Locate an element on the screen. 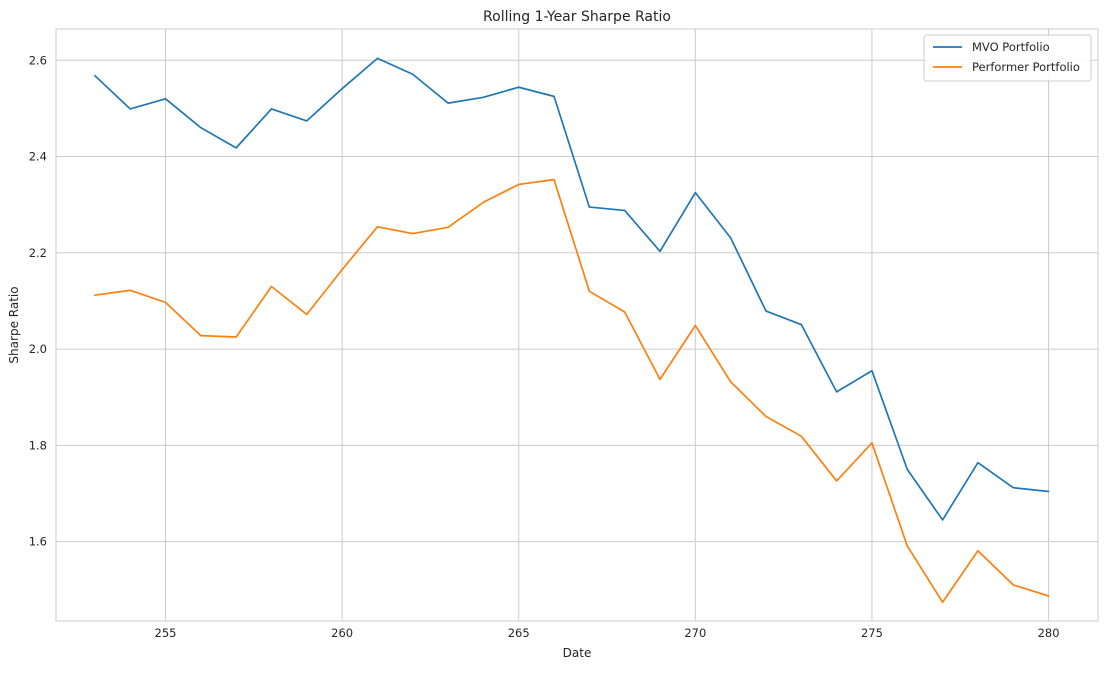 This screenshot has width=1106, height=673. legend-label-mvo: MVO Portfolio is located at coordinates (1011, 47).